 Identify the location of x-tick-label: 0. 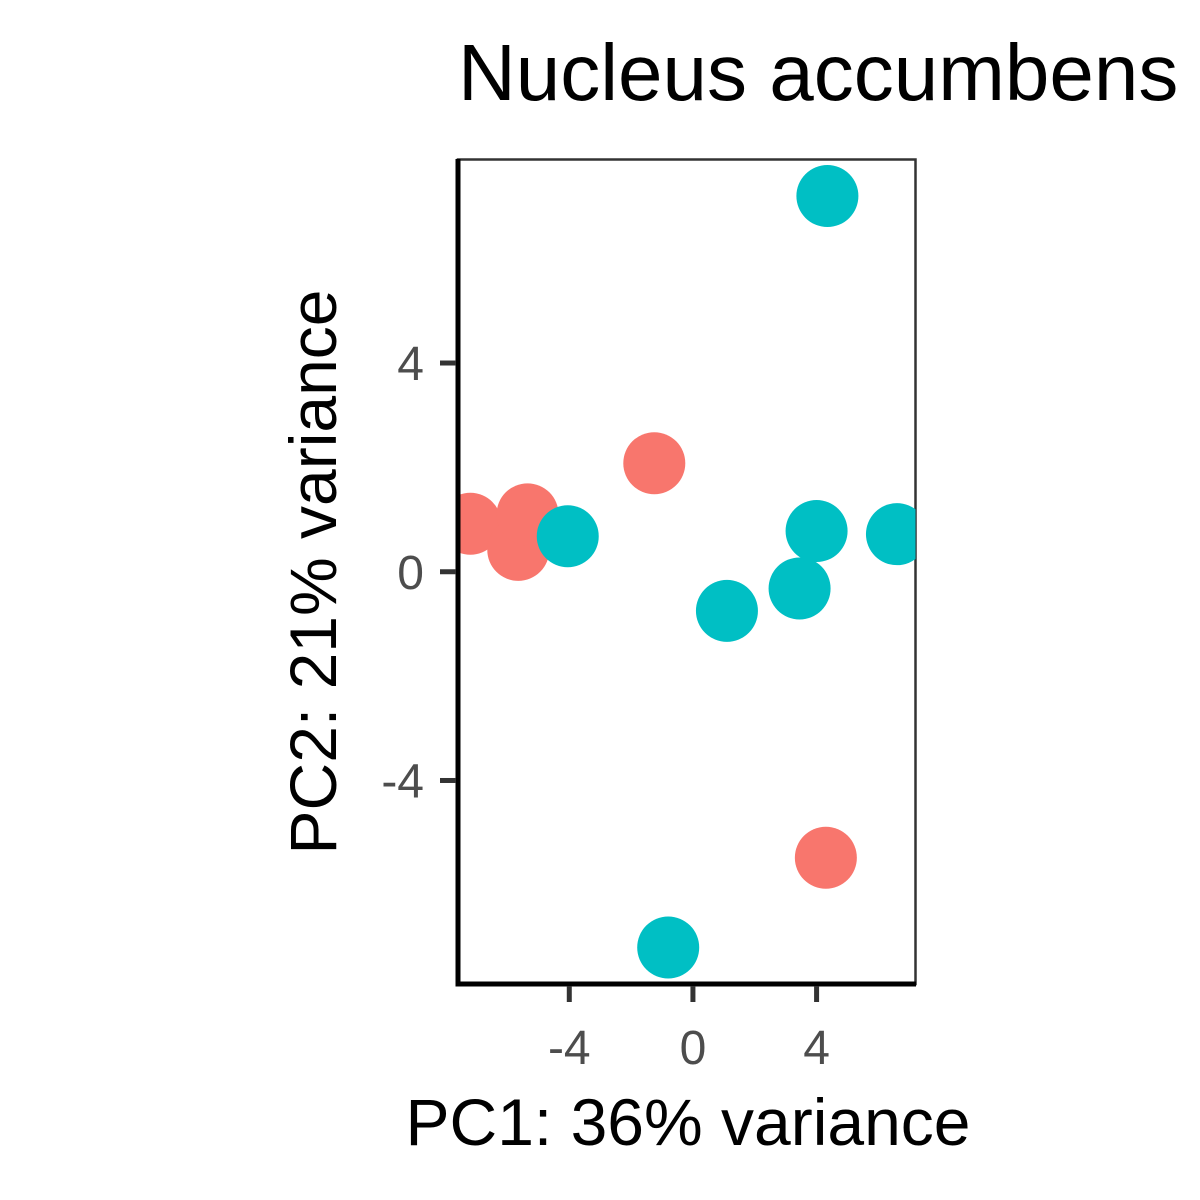
(693, 1048).